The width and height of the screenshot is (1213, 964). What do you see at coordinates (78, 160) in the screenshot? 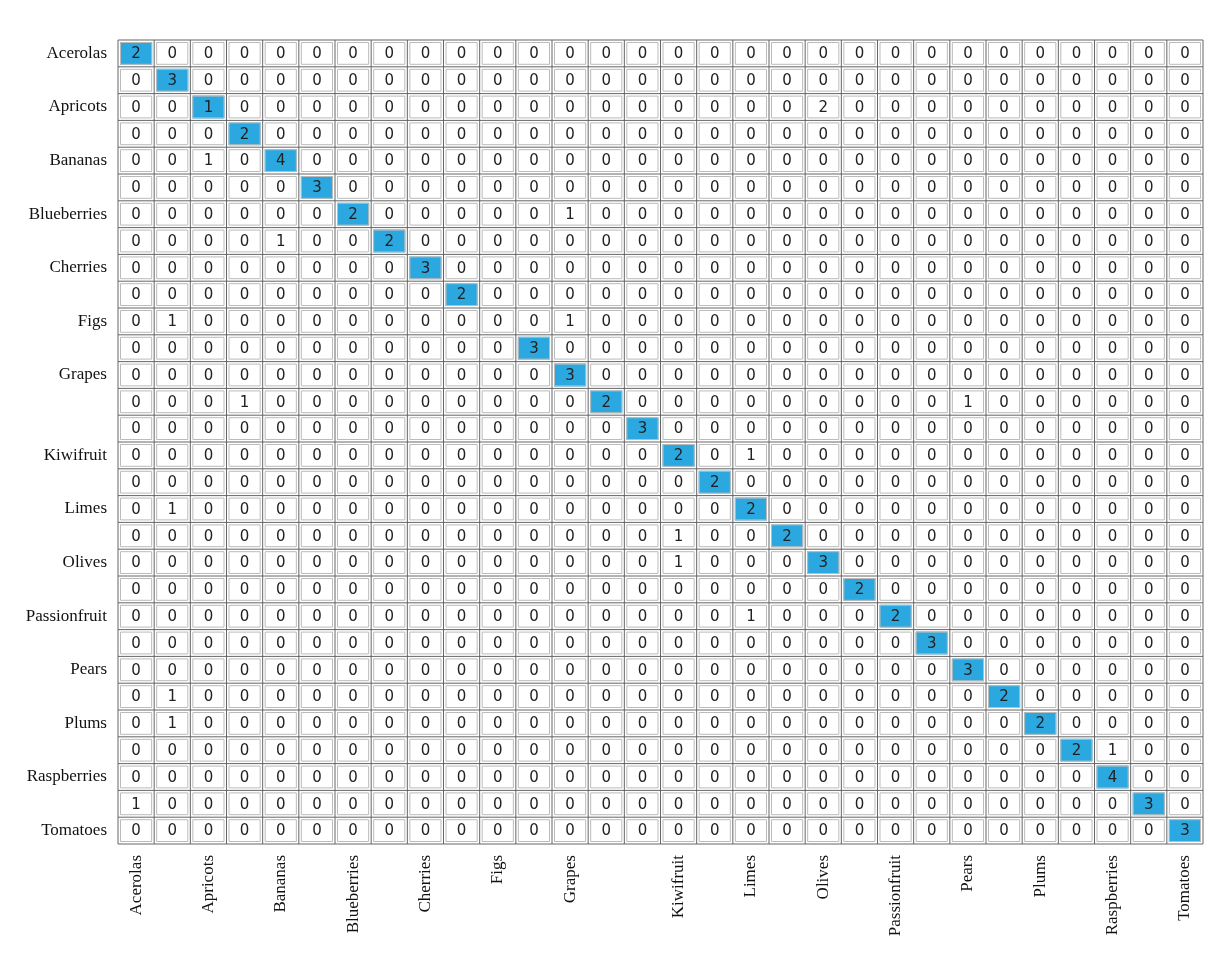
I see `y-tick-label: Bananas` at bounding box center [78, 160].